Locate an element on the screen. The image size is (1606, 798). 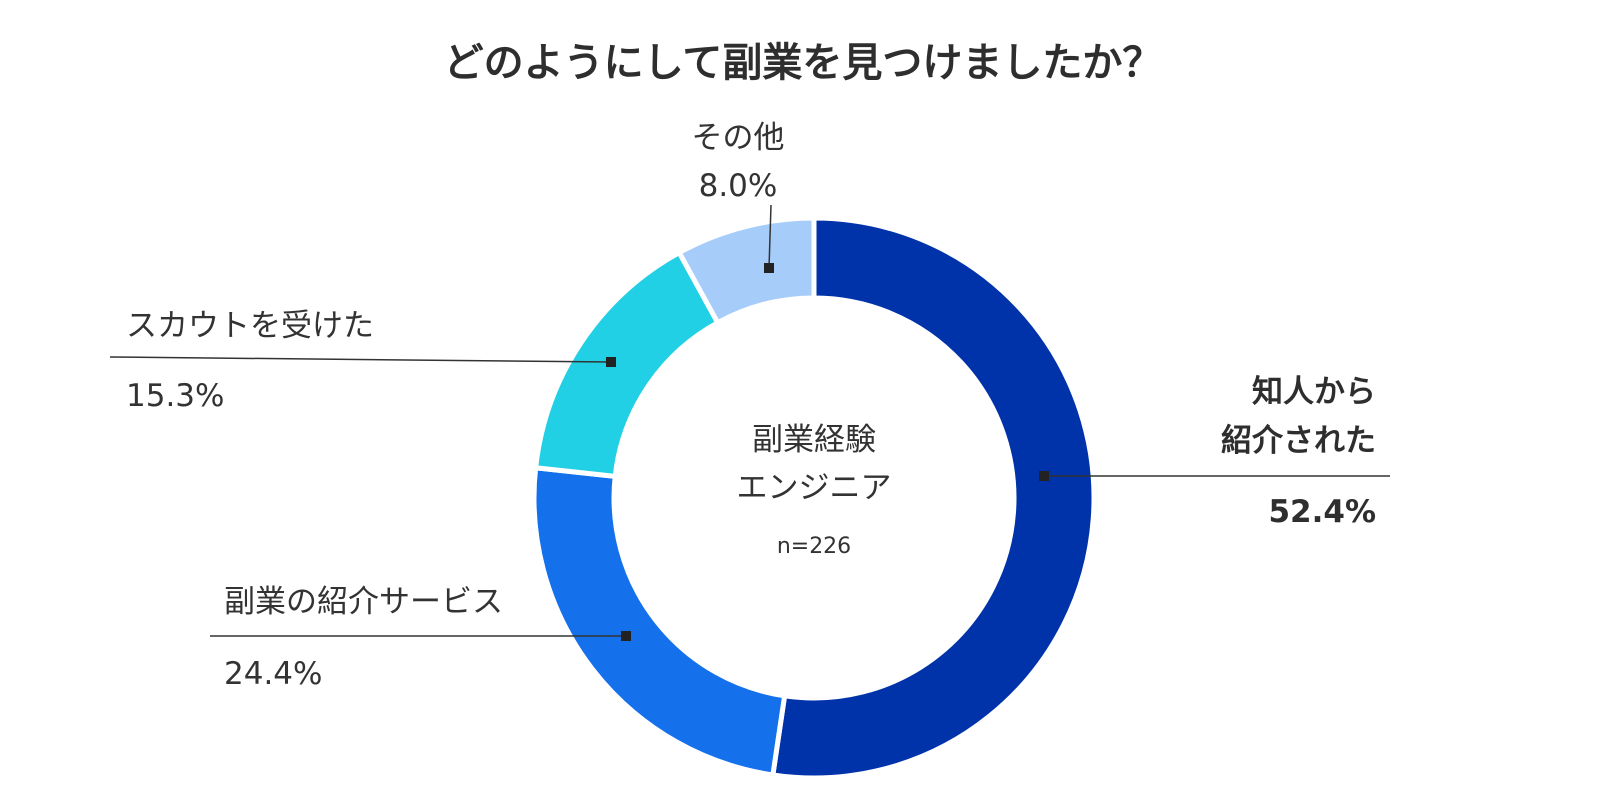
slice-label-group-3: その他 8.0% is located at coordinates (738, 196).